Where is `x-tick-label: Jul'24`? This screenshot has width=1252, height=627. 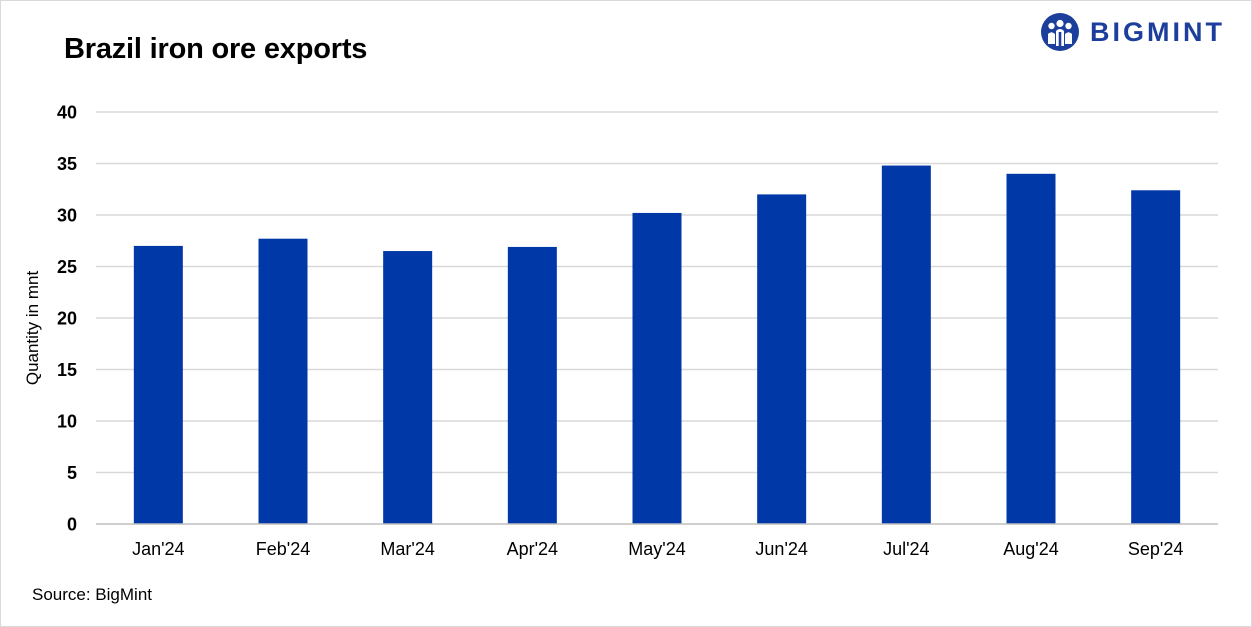 x-tick-label: Jul'24 is located at coordinates (906, 549).